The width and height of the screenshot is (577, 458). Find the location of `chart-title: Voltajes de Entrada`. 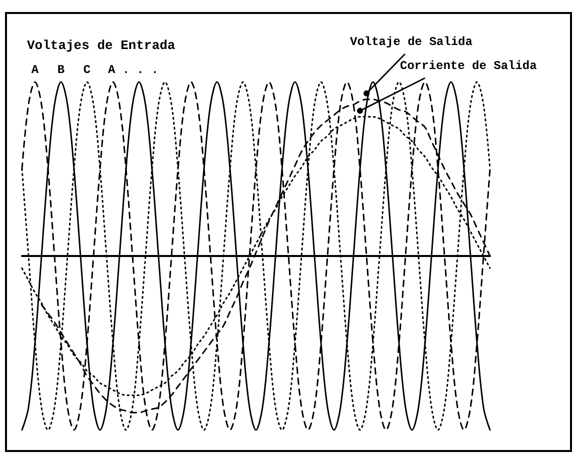

chart-title: Voltajes de Entrada is located at coordinates (101, 45).